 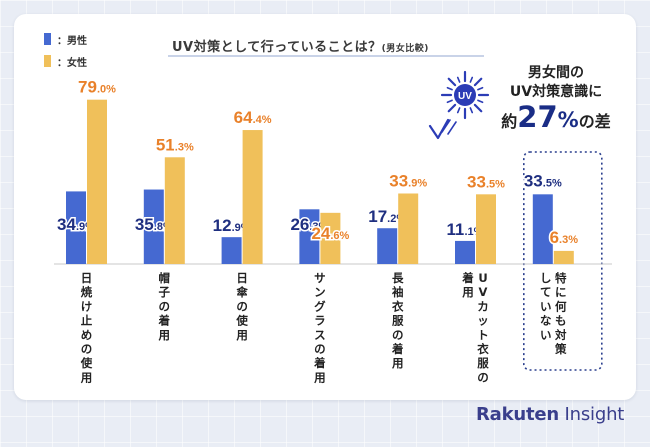 I want to click on legend-swatch-male, so click(x=47, y=39).